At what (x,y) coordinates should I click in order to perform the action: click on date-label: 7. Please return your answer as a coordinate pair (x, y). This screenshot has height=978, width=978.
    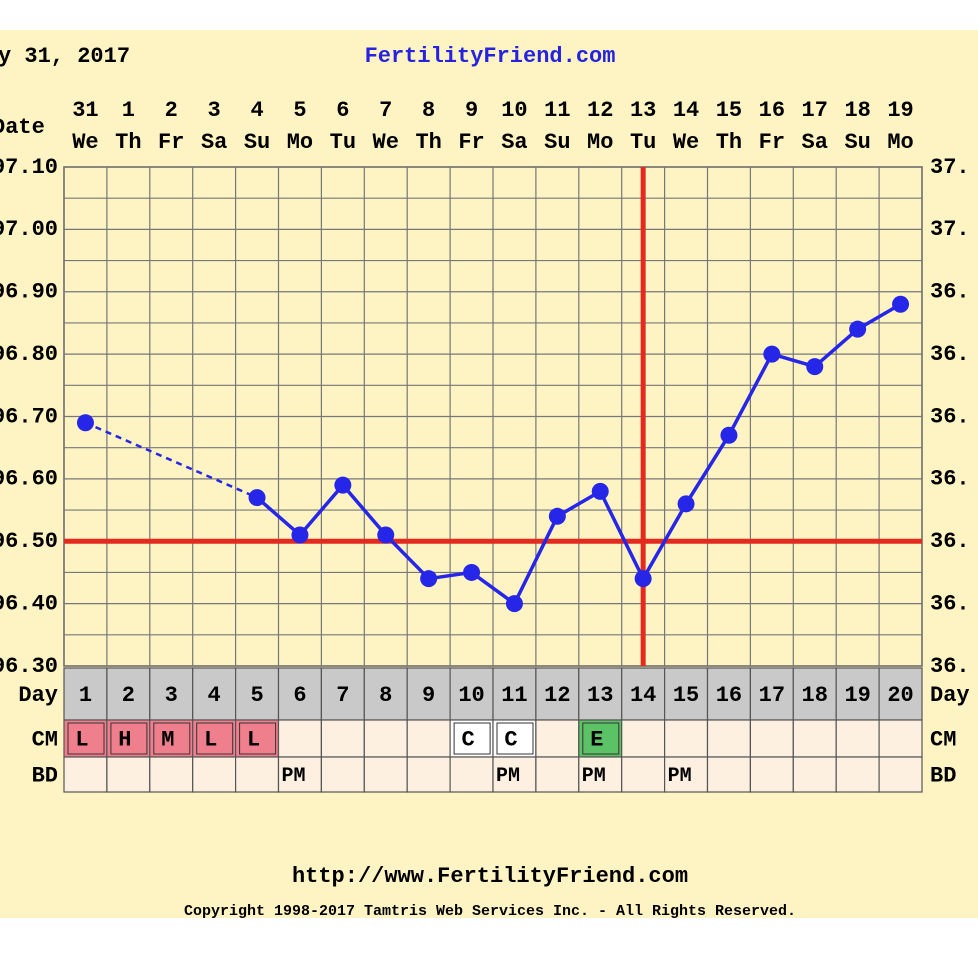
    Looking at the image, I should click on (385, 110).